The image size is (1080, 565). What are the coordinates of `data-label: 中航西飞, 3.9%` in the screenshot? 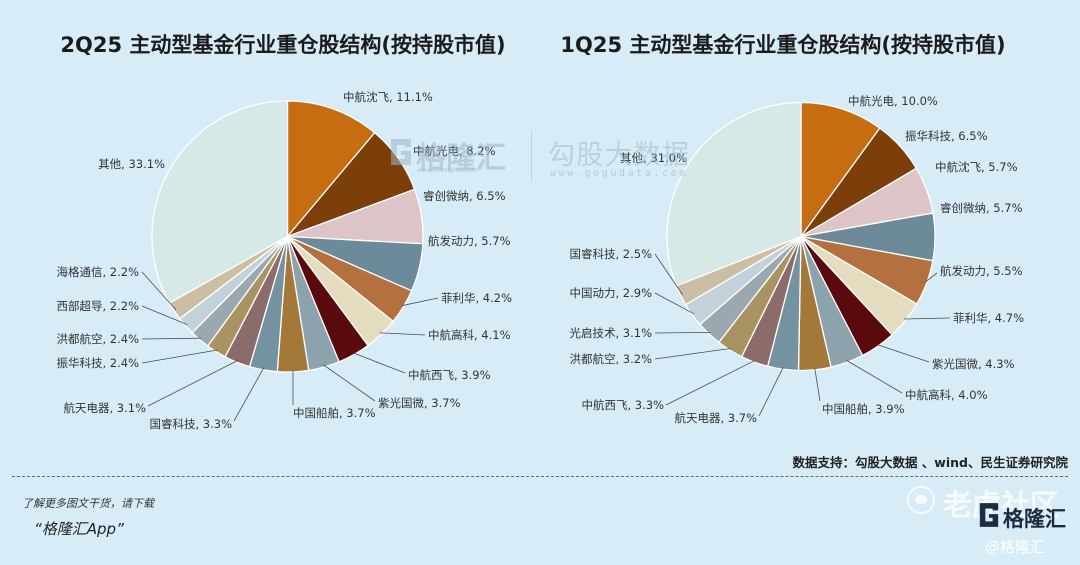 It's located at (449, 375).